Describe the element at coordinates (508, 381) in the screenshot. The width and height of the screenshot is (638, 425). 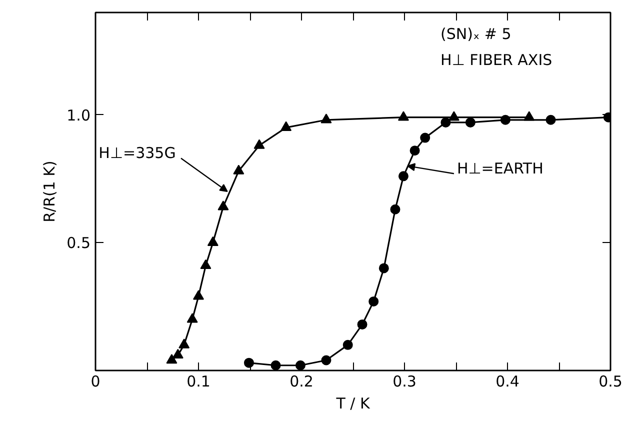
I see `x-tick-label: 0.4` at that location.